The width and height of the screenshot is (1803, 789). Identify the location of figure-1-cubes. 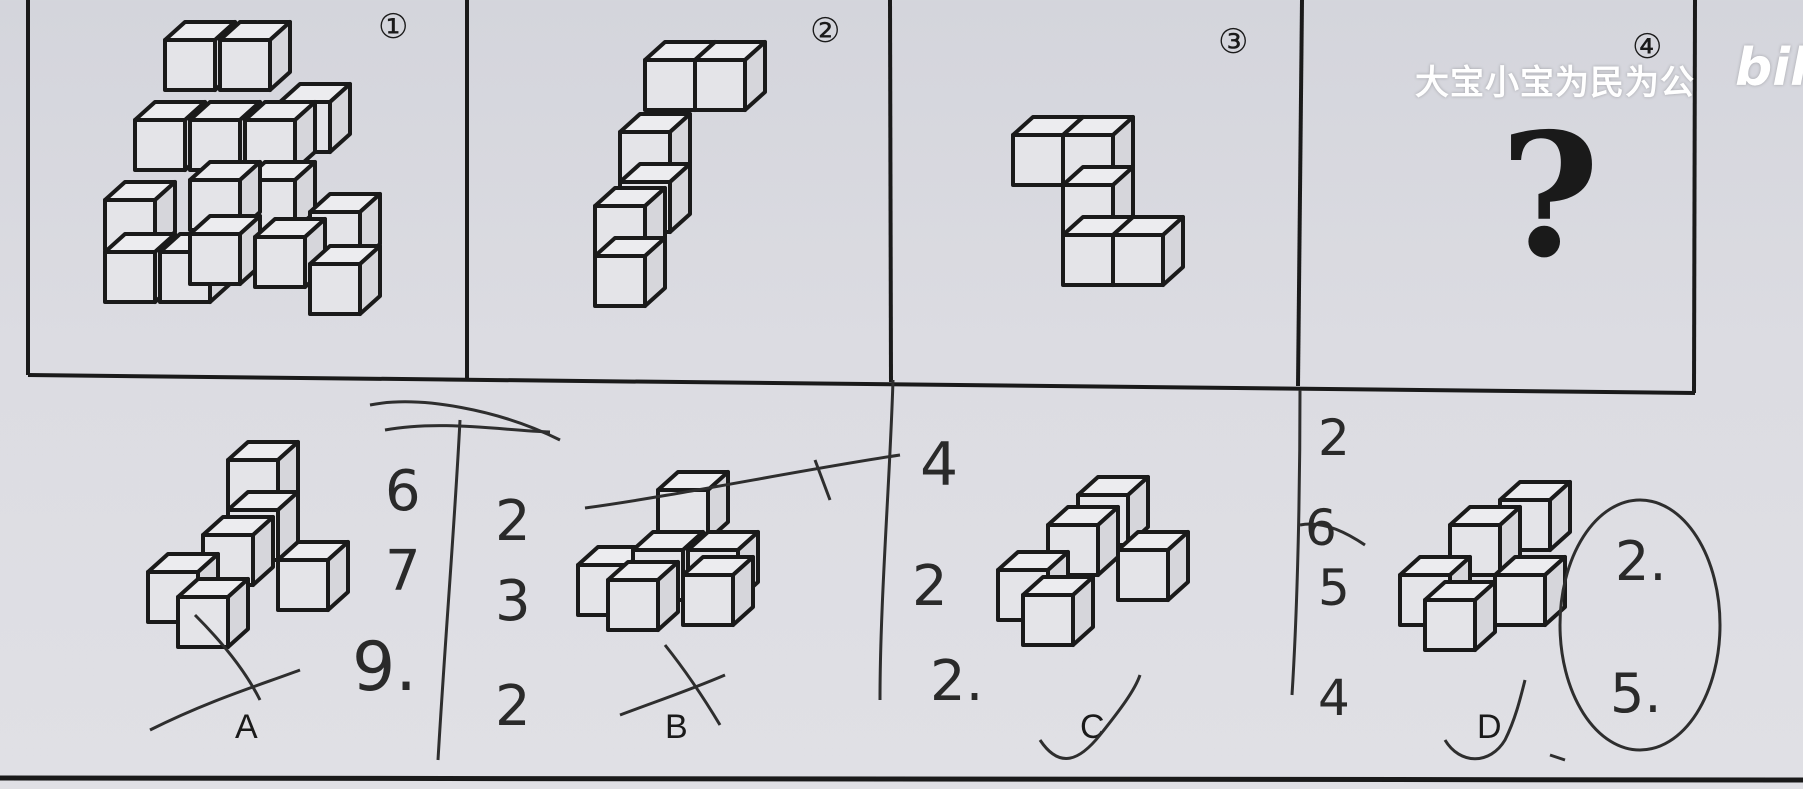
(242, 168).